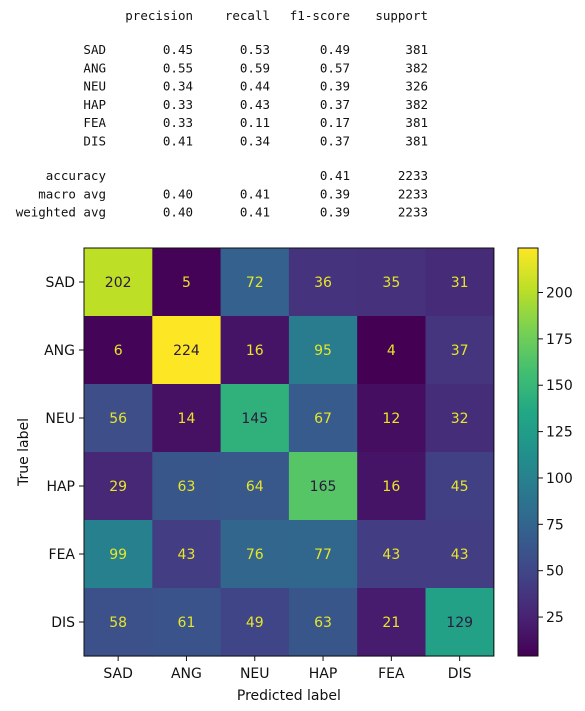  Describe the element at coordinates (335, 86) in the screenshot. I see `report-cell: 0.39` at that location.